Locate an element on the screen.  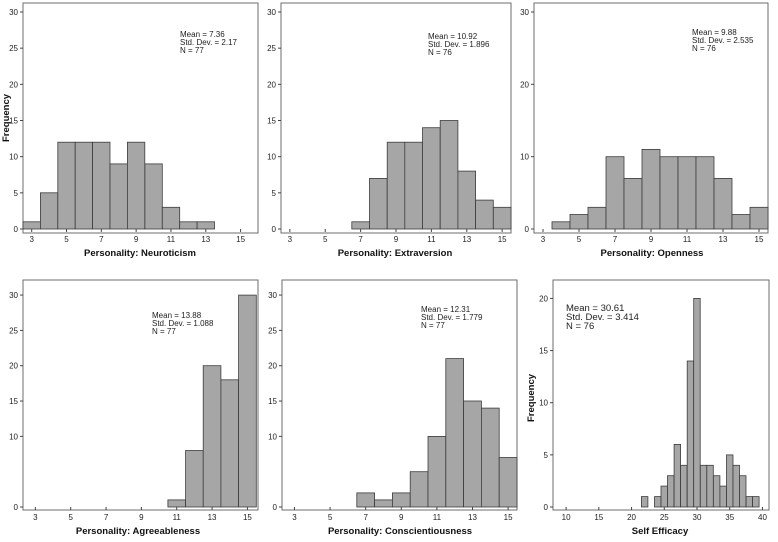
x-tick-label: 7 is located at coordinates (365, 517).